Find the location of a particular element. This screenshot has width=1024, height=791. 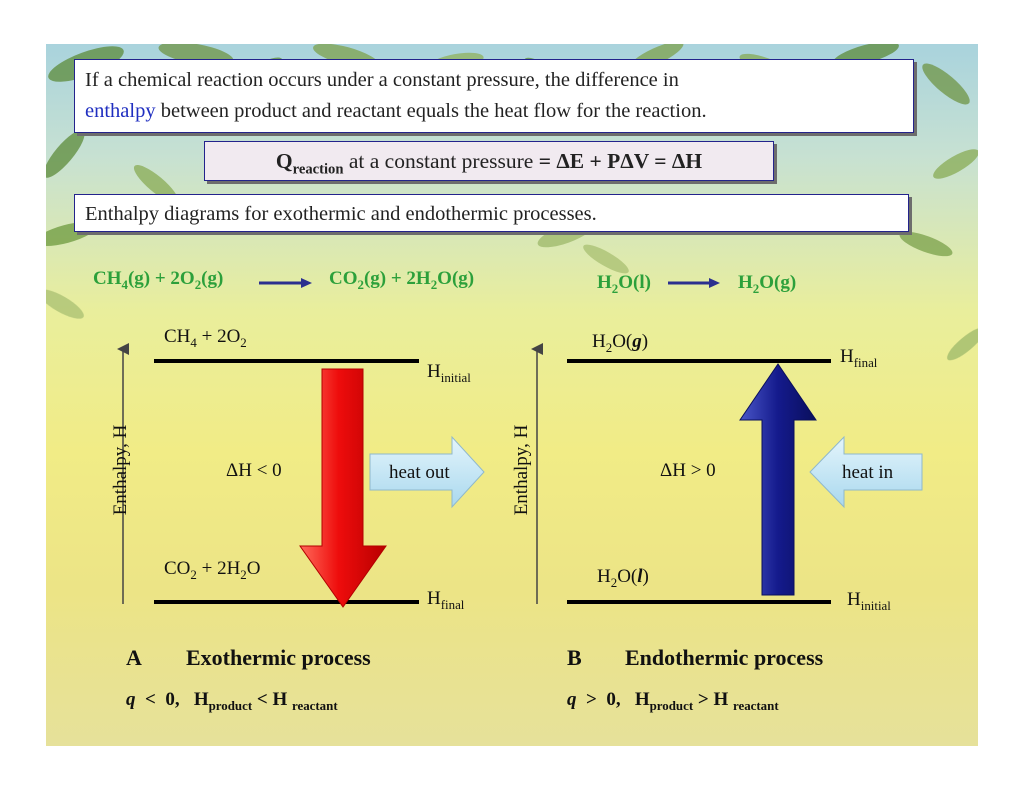

panel-a-condition: q < 0, Hproduct < H reactant is located at coordinates (232, 701).